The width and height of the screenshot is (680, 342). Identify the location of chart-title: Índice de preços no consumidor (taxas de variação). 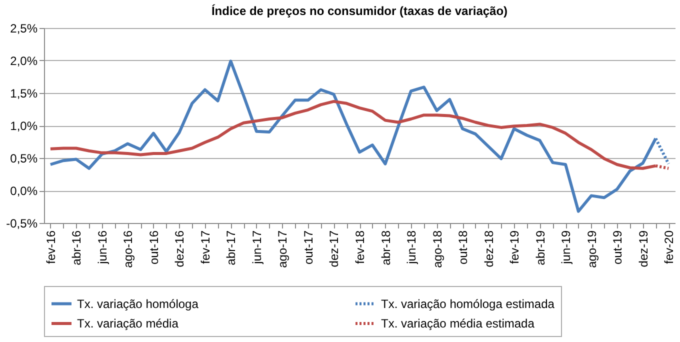
(359, 11).